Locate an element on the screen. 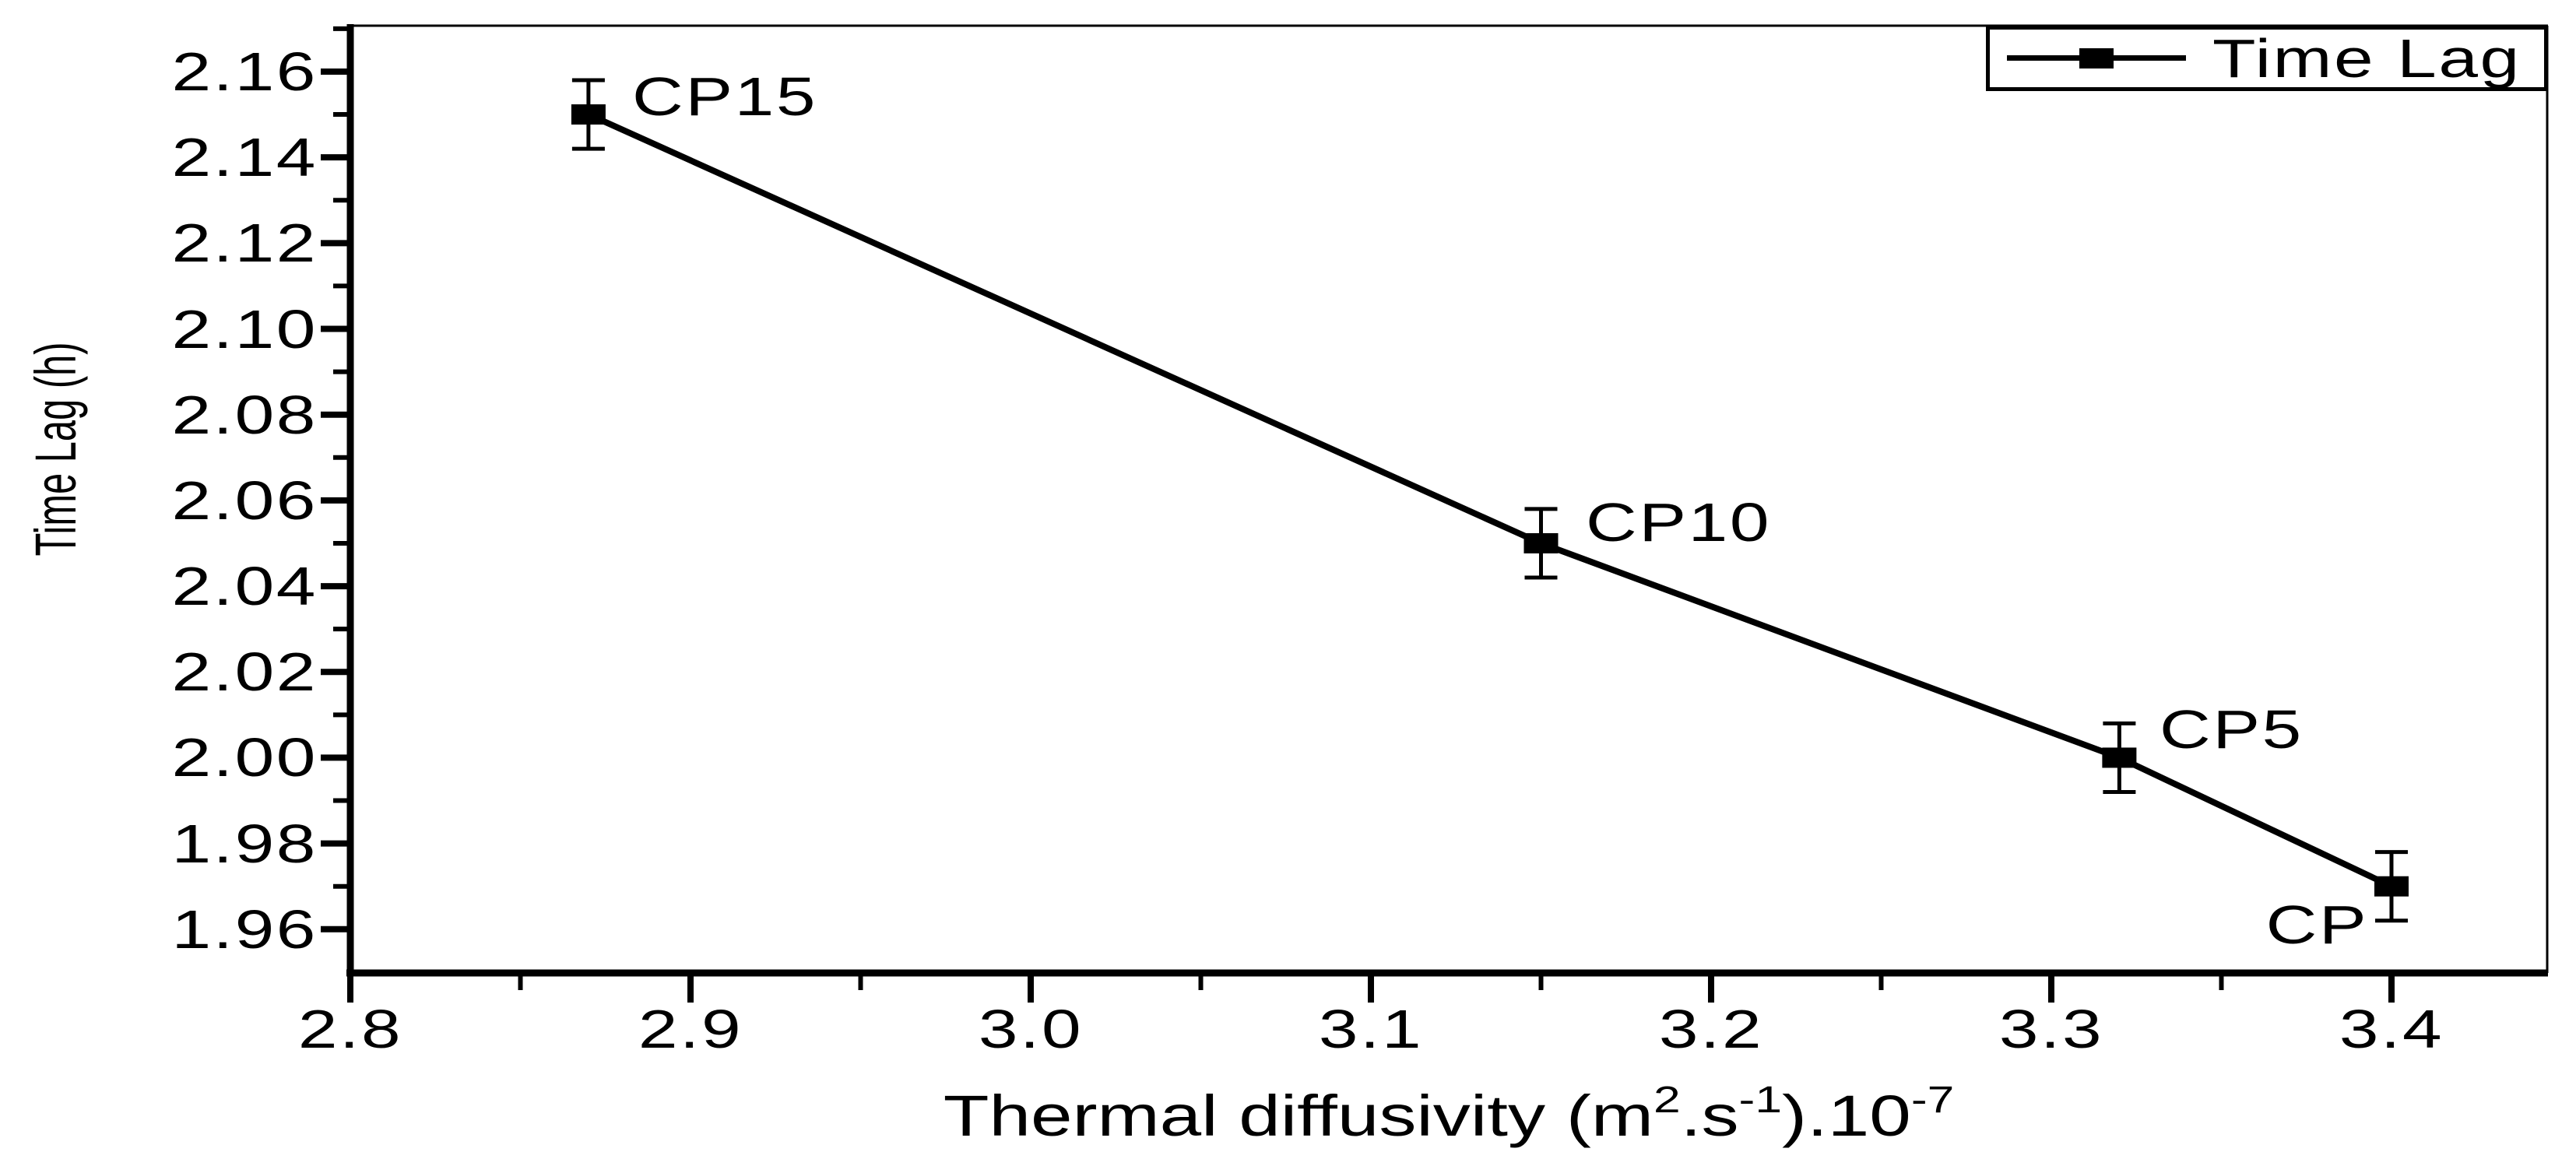 The width and height of the screenshot is (2576, 1152). x-axis-title-part: Thermal diffusivity (m is located at coordinates (1299, 1116).